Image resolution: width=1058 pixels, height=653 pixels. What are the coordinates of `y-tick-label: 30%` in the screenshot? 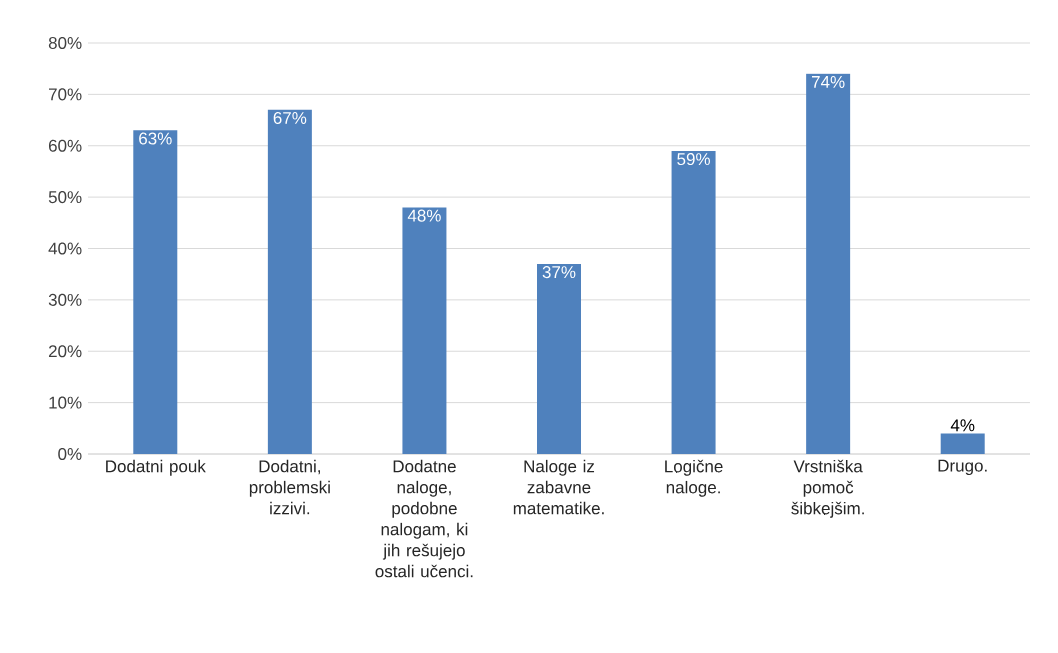 It's located at (65, 299).